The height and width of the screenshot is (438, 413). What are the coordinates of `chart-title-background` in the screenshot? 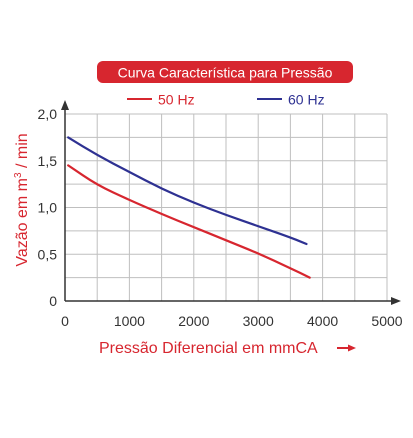 It's located at (225, 72).